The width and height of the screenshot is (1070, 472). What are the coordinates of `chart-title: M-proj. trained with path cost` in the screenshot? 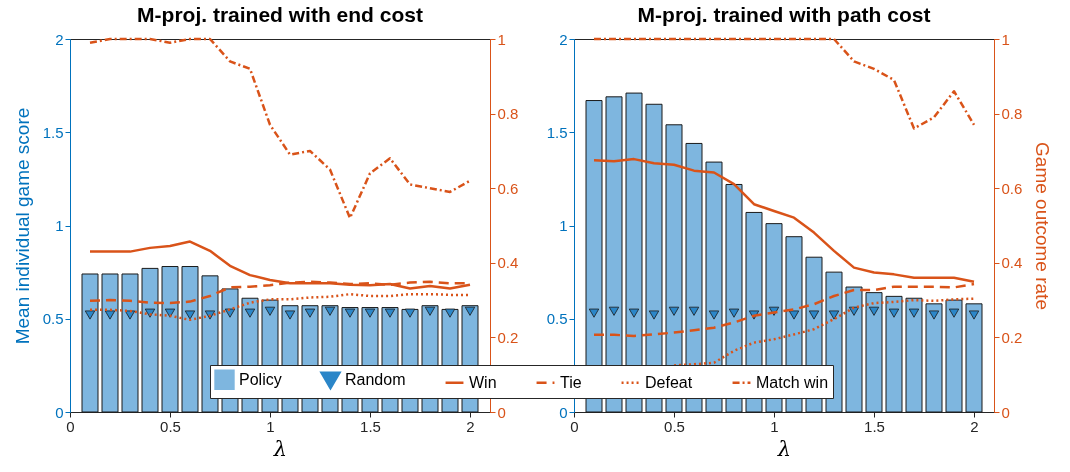 It's located at (784, 14).